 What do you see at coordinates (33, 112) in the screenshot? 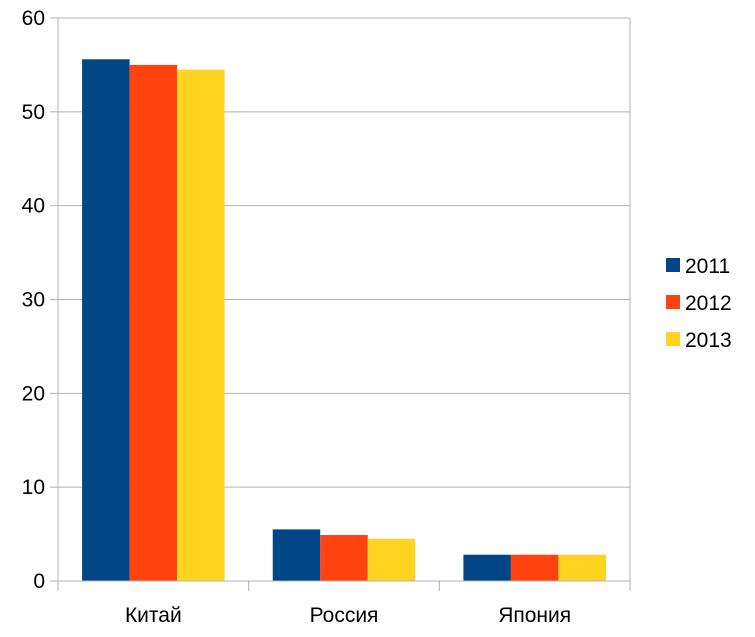
I see `y-tick-label: 50` at bounding box center [33, 112].